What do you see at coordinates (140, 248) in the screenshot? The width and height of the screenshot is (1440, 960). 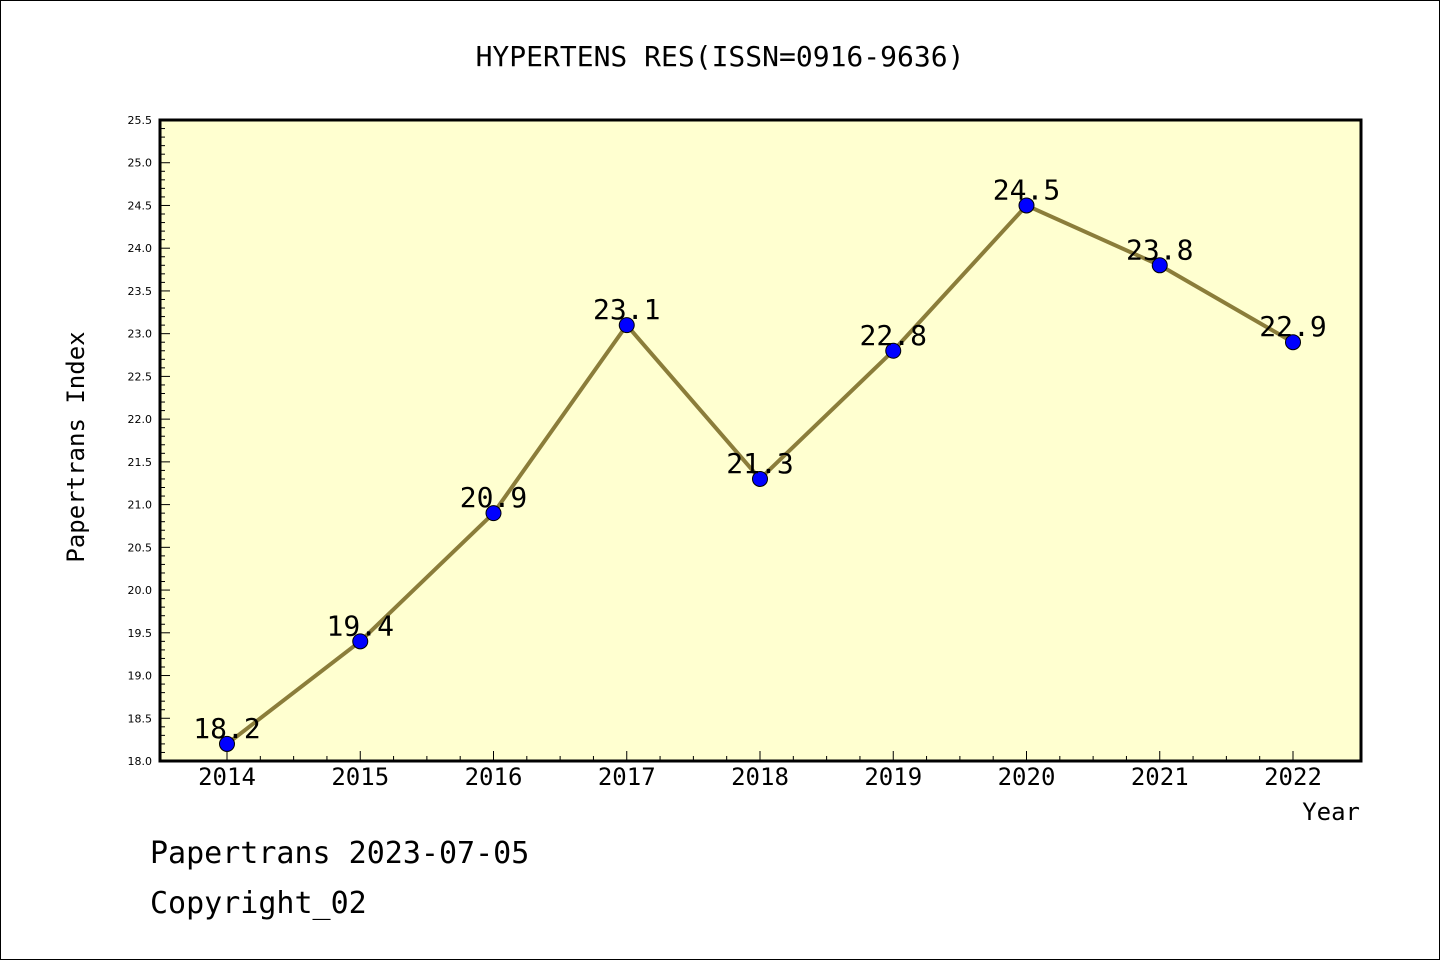 I see `y-tick-label: 24.0` at bounding box center [140, 248].